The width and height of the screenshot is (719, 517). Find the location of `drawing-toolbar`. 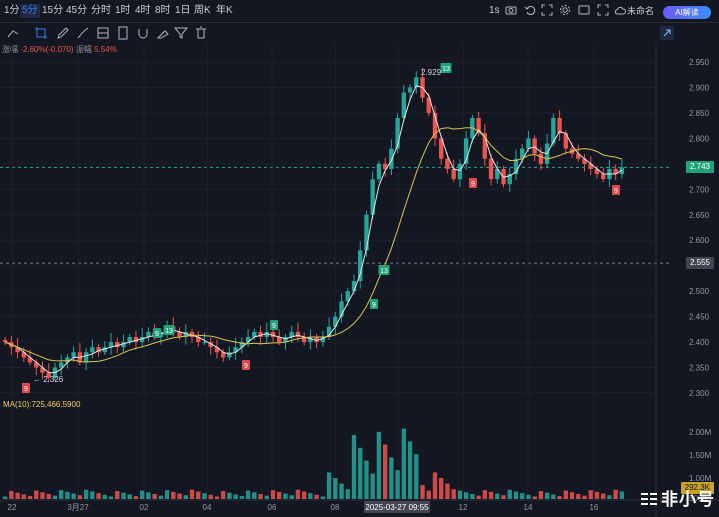

drawing-toolbar is located at coordinates (359, 33).